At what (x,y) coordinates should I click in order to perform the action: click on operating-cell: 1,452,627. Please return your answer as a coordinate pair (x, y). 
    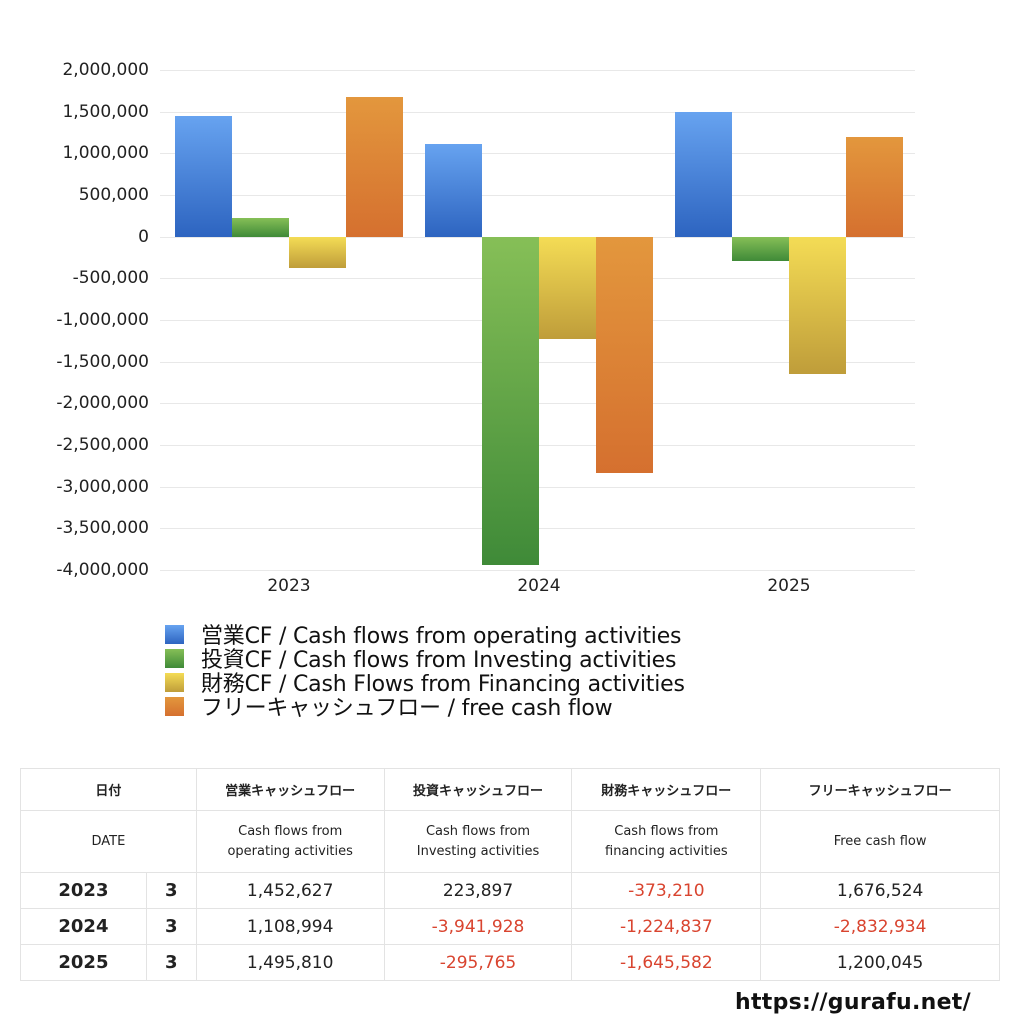
    Looking at the image, I should click on (290, 890).